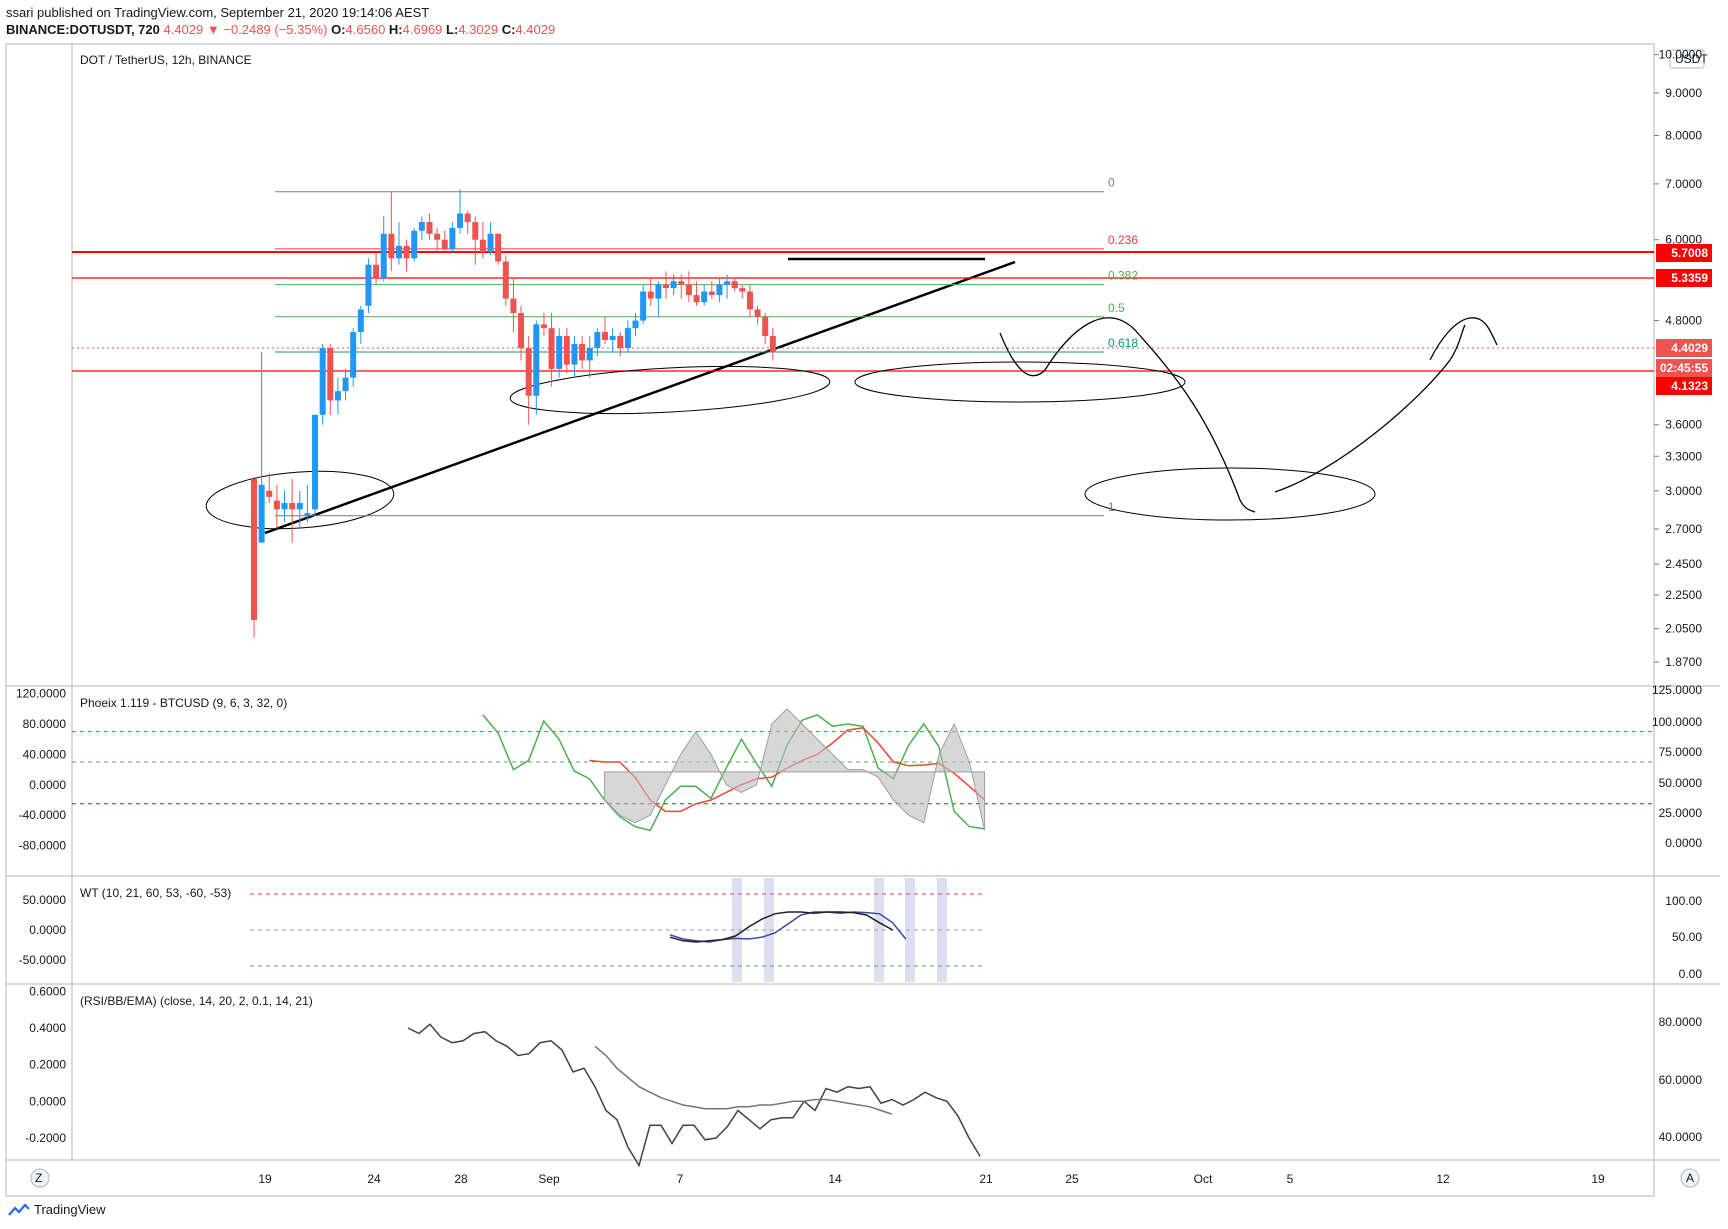  I want to click on time-tick-label: 21, so click(986, 1179).